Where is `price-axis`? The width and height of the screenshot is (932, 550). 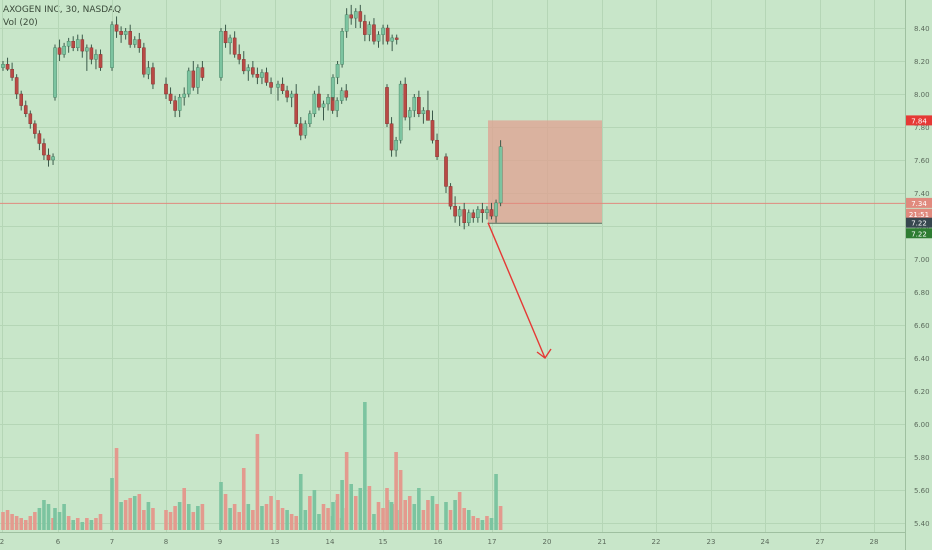
price-axis is located at coordinates (918, 275).